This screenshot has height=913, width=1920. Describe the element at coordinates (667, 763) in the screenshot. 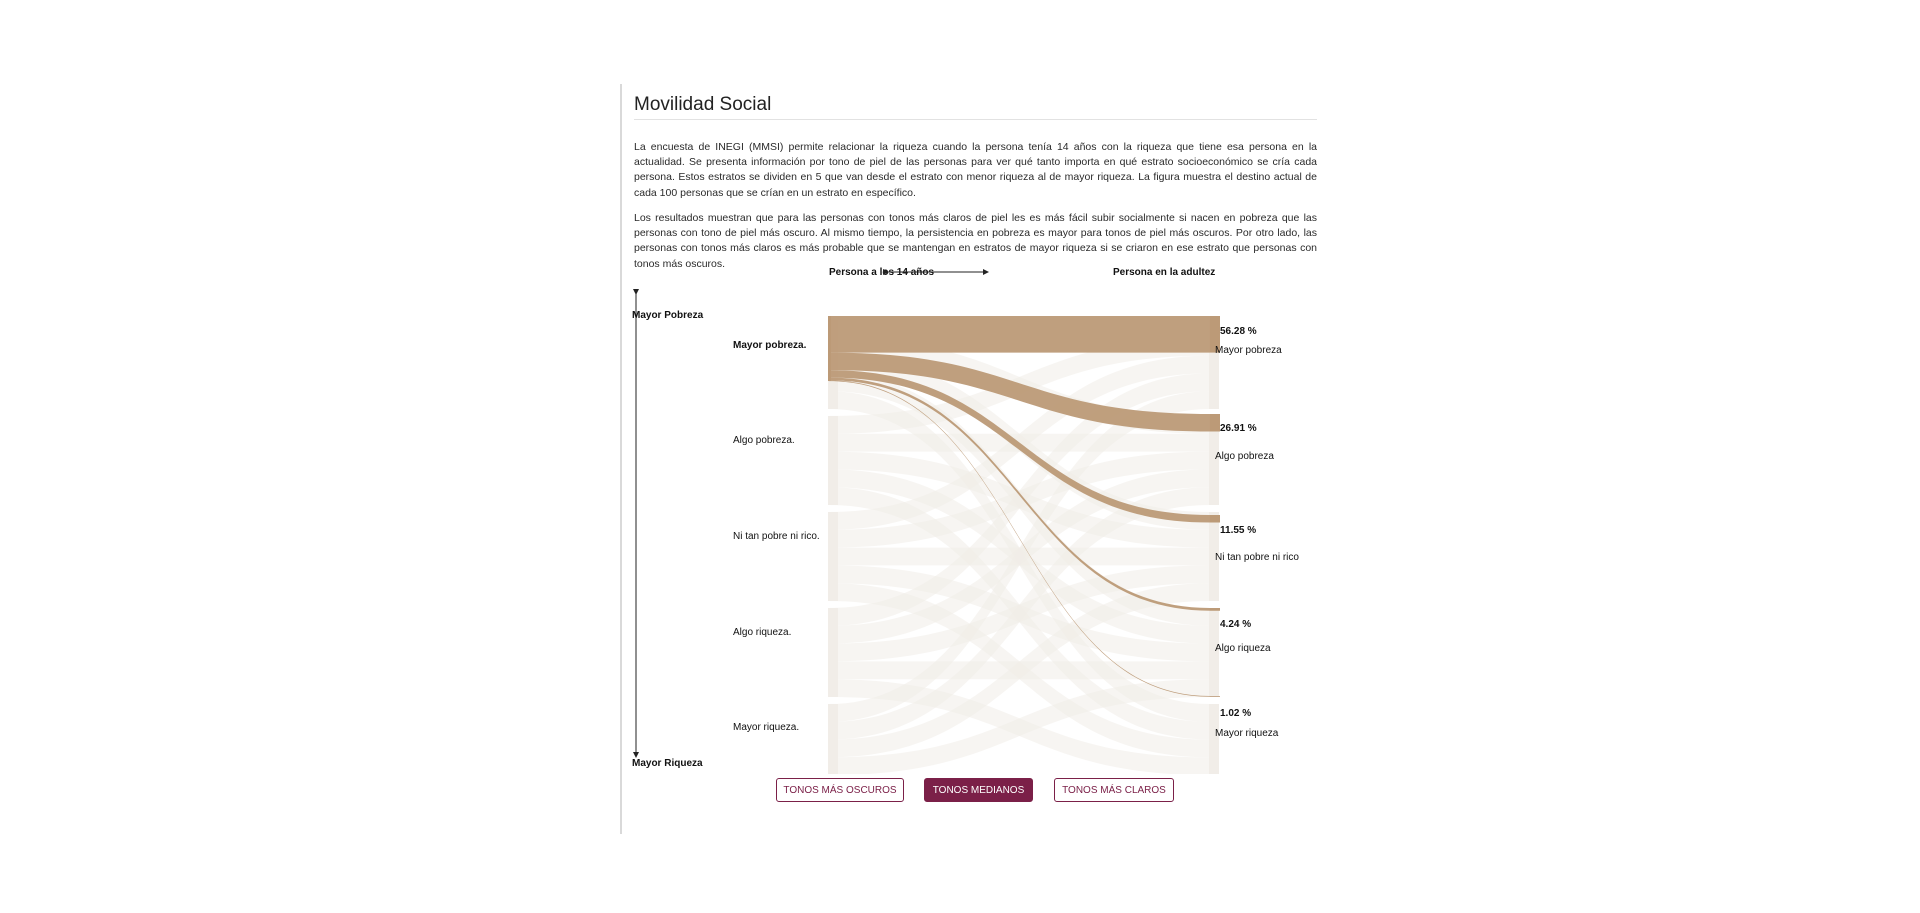

I see `axis-bottom-label: Mayor Riqueza` at that location.